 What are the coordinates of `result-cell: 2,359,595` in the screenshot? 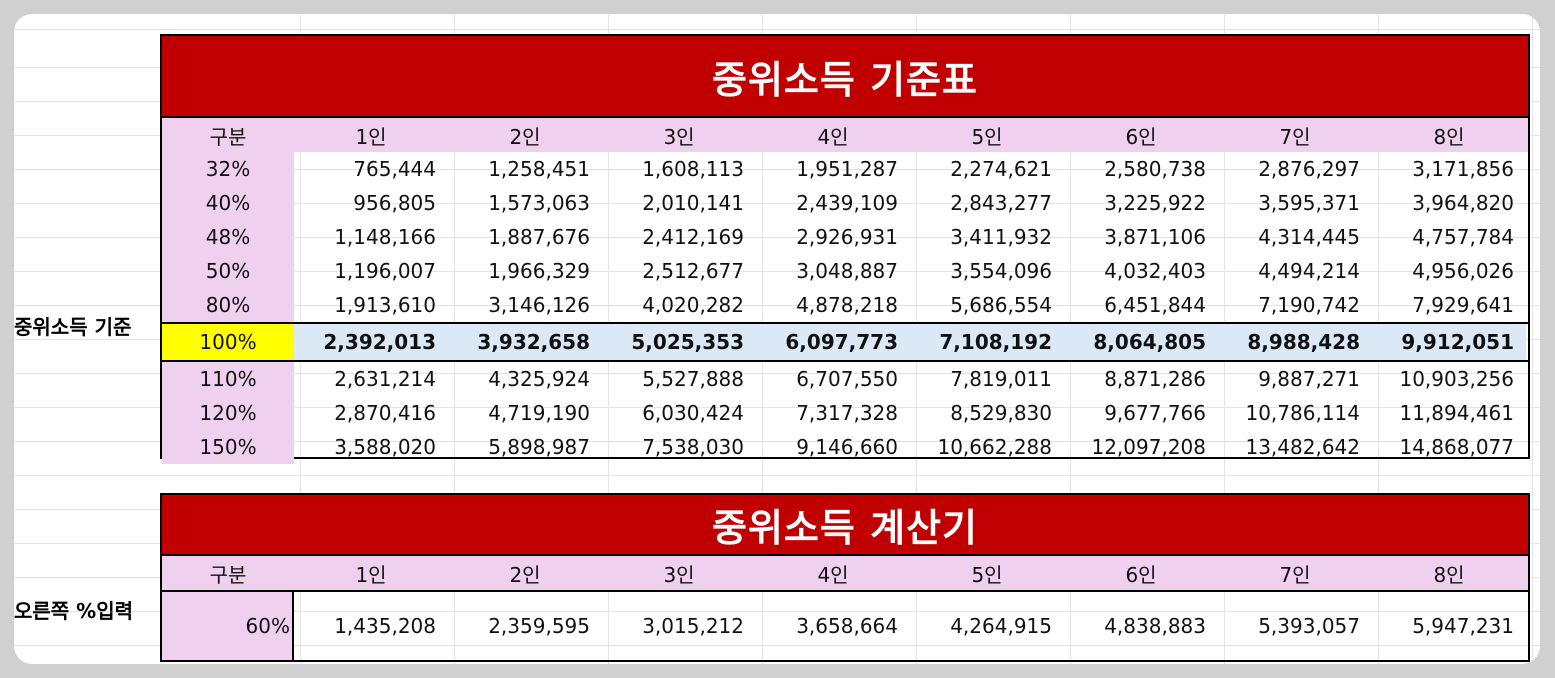 It's located at (539, 626).